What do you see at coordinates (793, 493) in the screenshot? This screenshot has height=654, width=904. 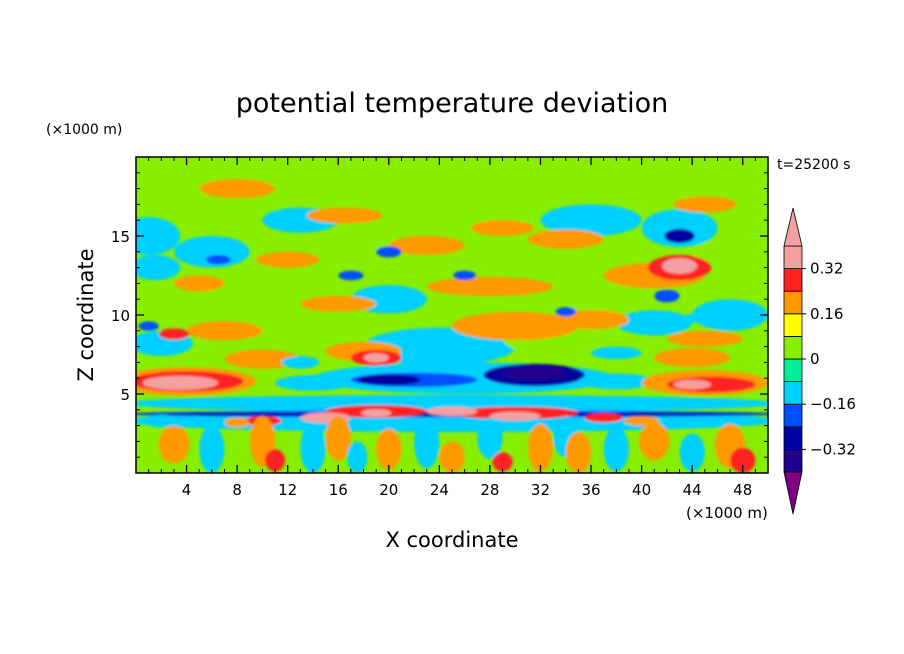 I see `colorbar-min-arrow` at bounding box center [793, 493].